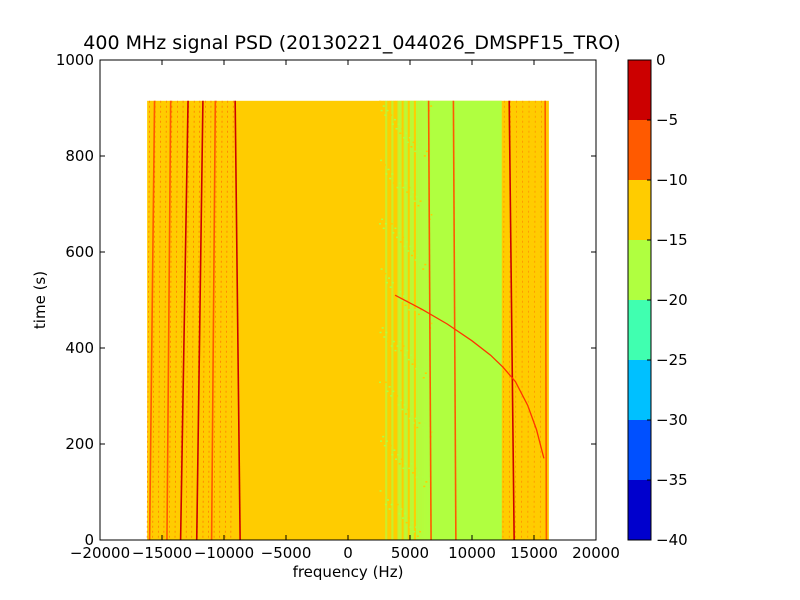 The height and width of the screenshot is (600, 800). What do you see at coordinates (661, 60) in the screenshot?
I see `colorbar-tick-label: 0` at bounding box center [661, 60].